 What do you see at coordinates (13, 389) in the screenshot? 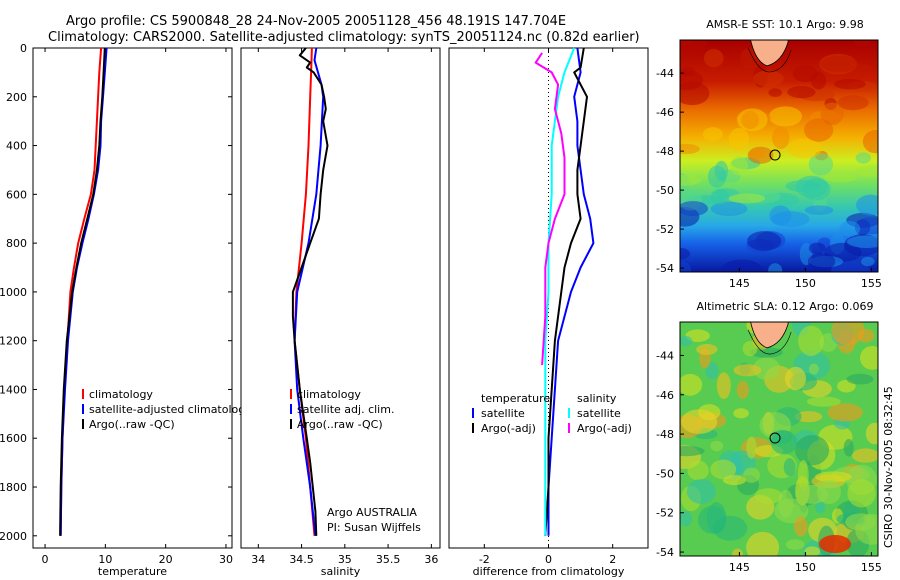
I see `y-tick-label: 1400` at bounding box center [13, 389].